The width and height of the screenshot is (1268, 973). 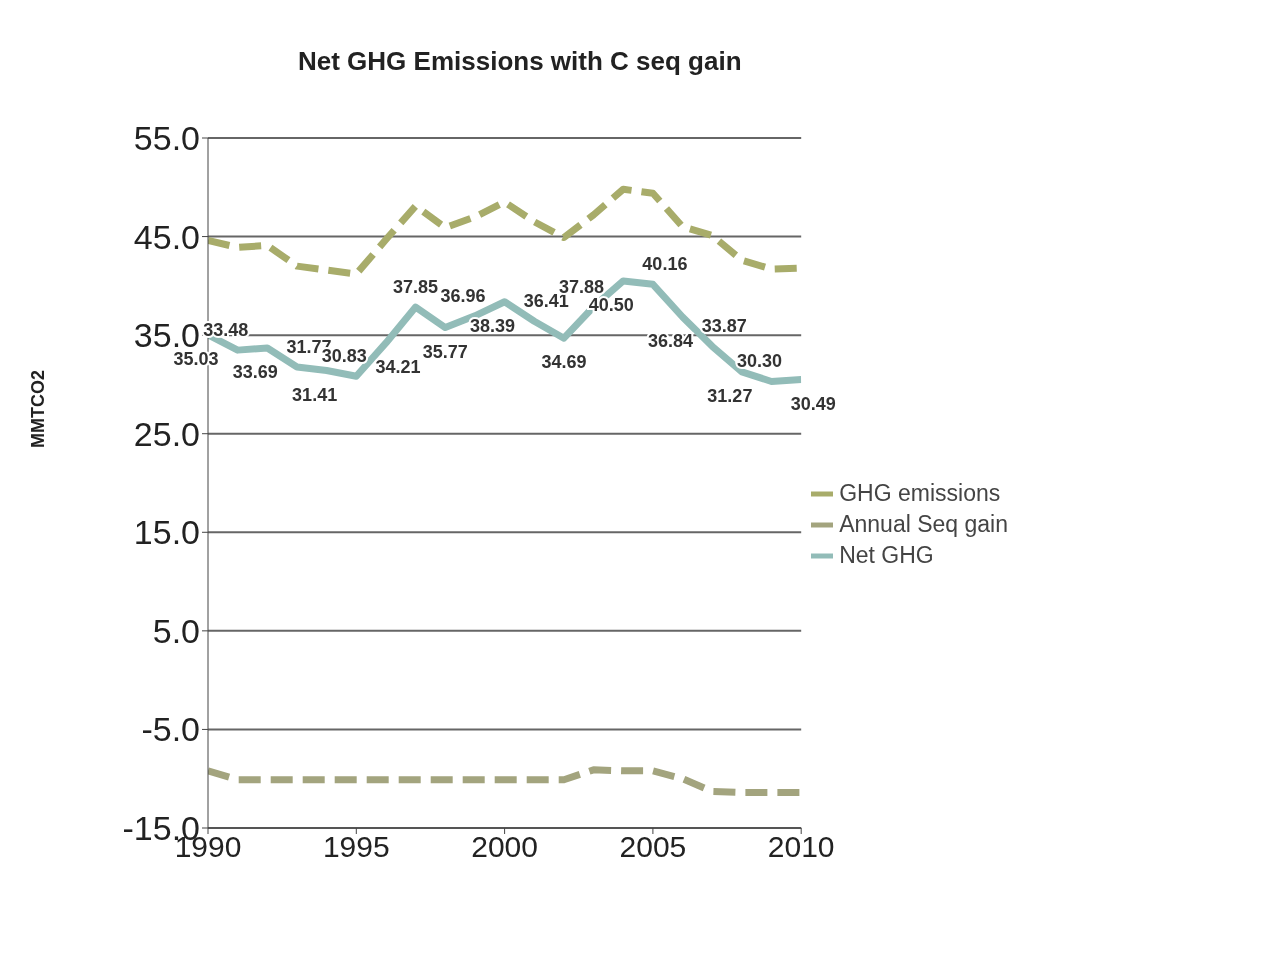 I want to click on legend-label: GHG emissions, so click(x=920, y=493).